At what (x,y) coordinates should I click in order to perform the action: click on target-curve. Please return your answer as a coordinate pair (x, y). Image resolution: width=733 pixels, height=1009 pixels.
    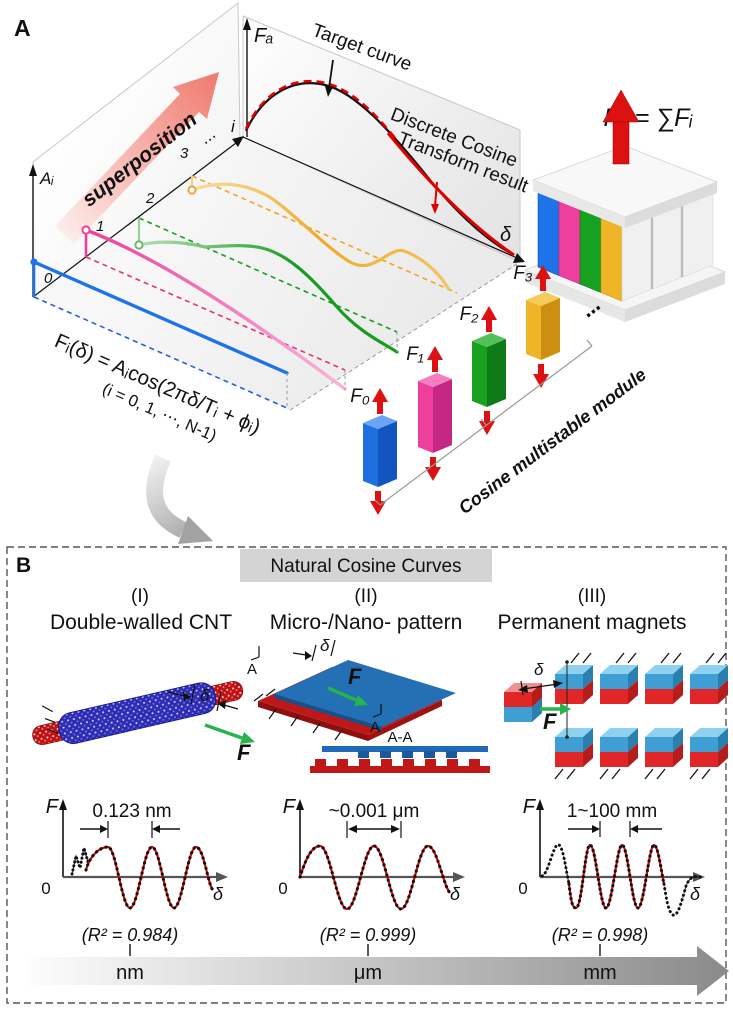
    Looking at the image, I should click on (379, 169).